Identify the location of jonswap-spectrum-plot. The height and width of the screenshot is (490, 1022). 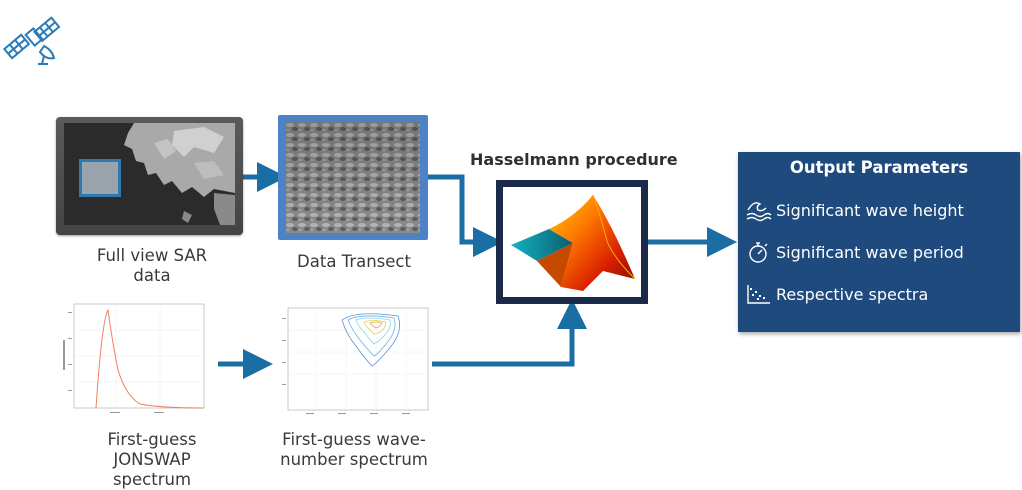
(135, 359).